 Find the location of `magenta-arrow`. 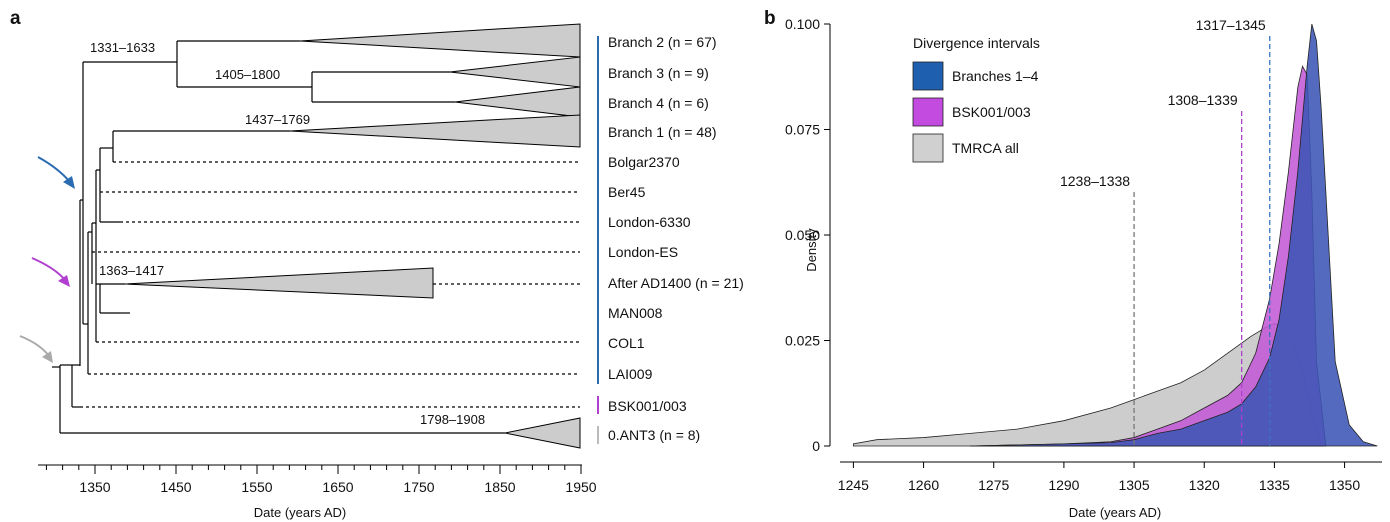

magenta-arrow is located at coordinates (48, 269).